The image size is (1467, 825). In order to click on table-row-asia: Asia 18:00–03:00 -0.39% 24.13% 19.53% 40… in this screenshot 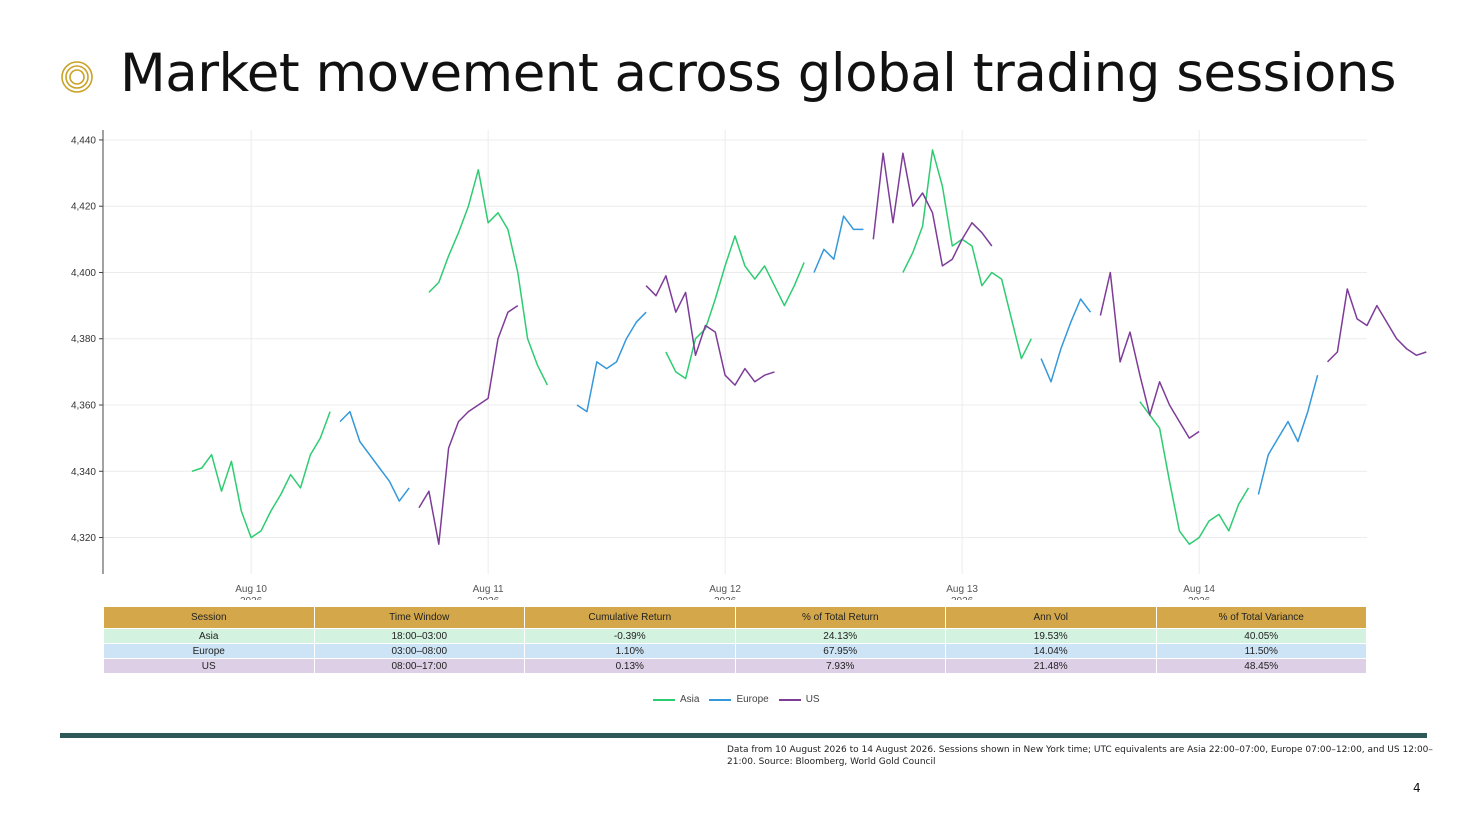, I will do `click(735, 636)`.